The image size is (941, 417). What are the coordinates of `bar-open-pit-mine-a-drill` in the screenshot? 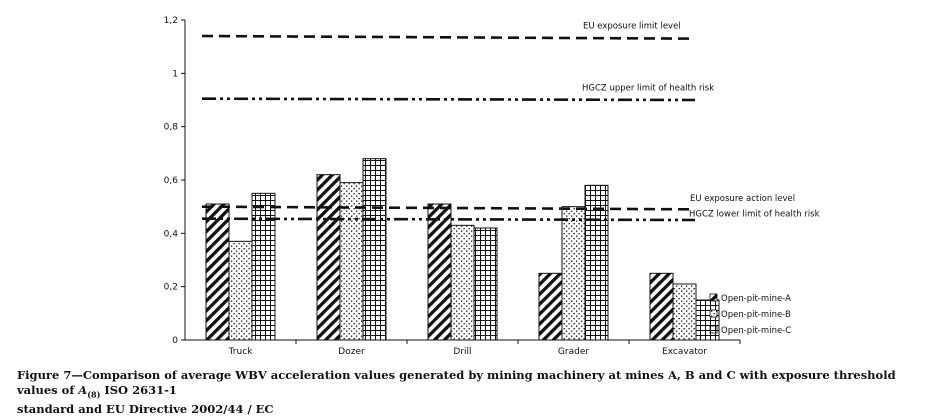 It's located at (439, 272).